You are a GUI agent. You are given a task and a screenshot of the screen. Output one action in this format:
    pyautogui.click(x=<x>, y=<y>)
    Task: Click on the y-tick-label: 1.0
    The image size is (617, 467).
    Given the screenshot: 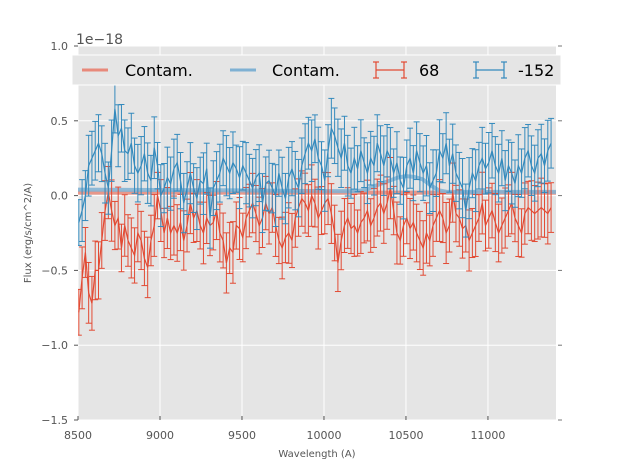 What is the action you would take?
    pyautogui.click(x=60, y=46)
    